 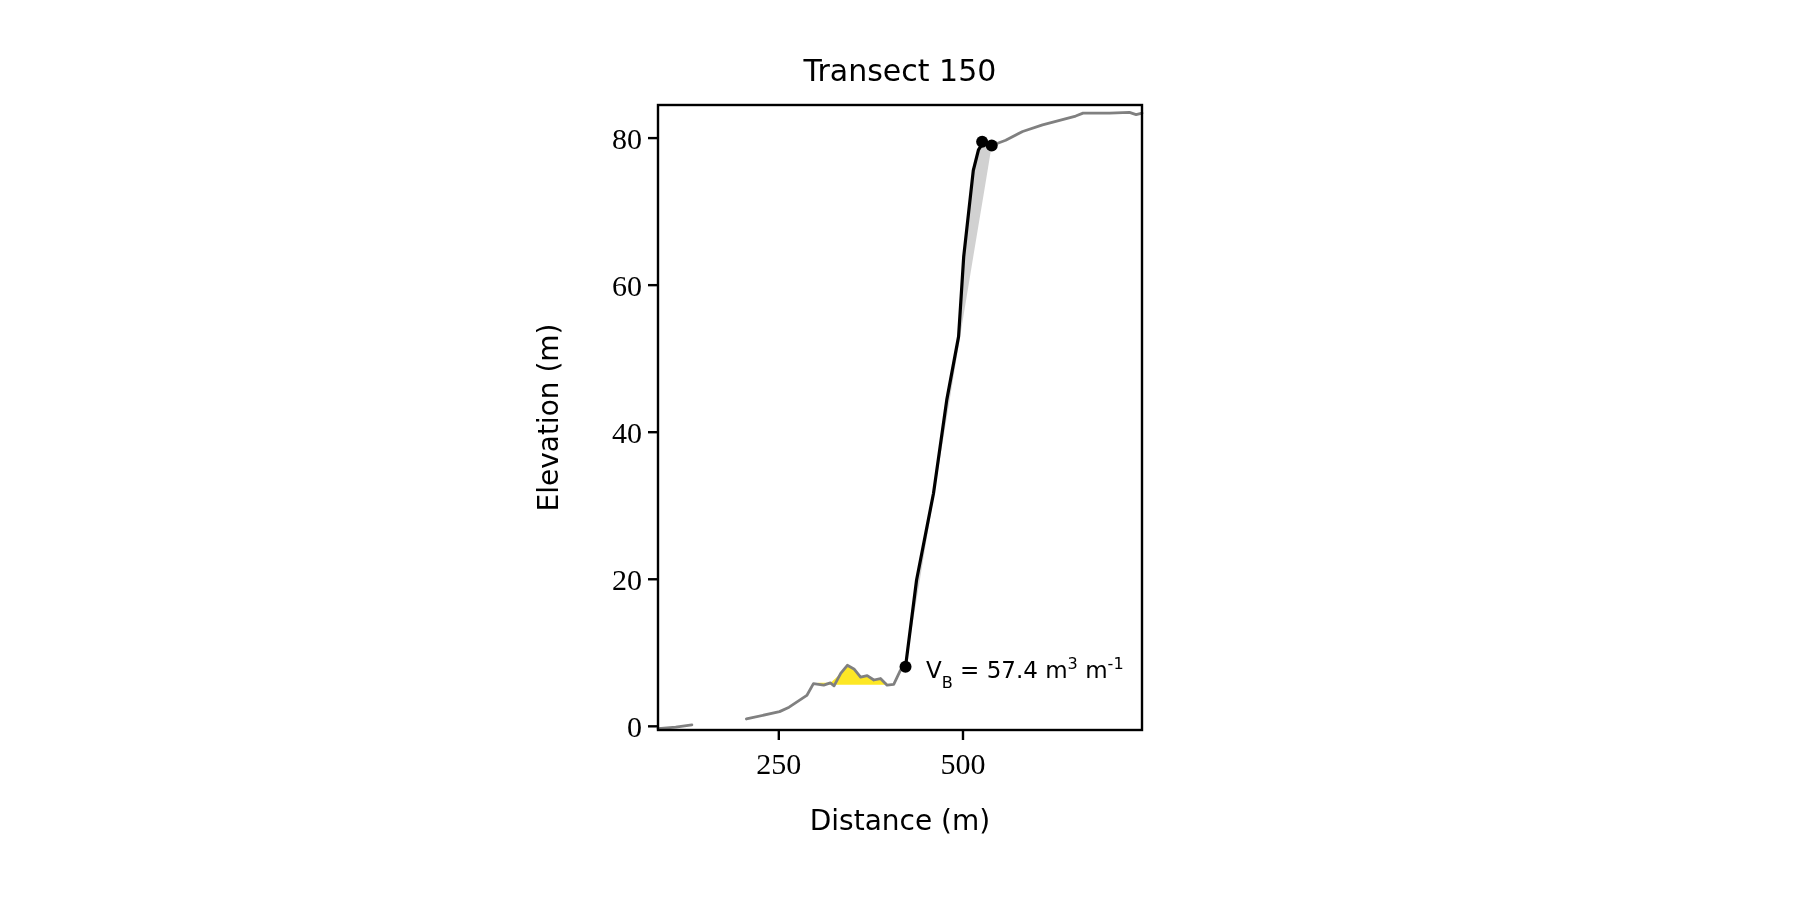 What do you see at coordinates (627, 285) in the screenshot?
I see `y-tick-label: 60` at bounding box center [627, 285].